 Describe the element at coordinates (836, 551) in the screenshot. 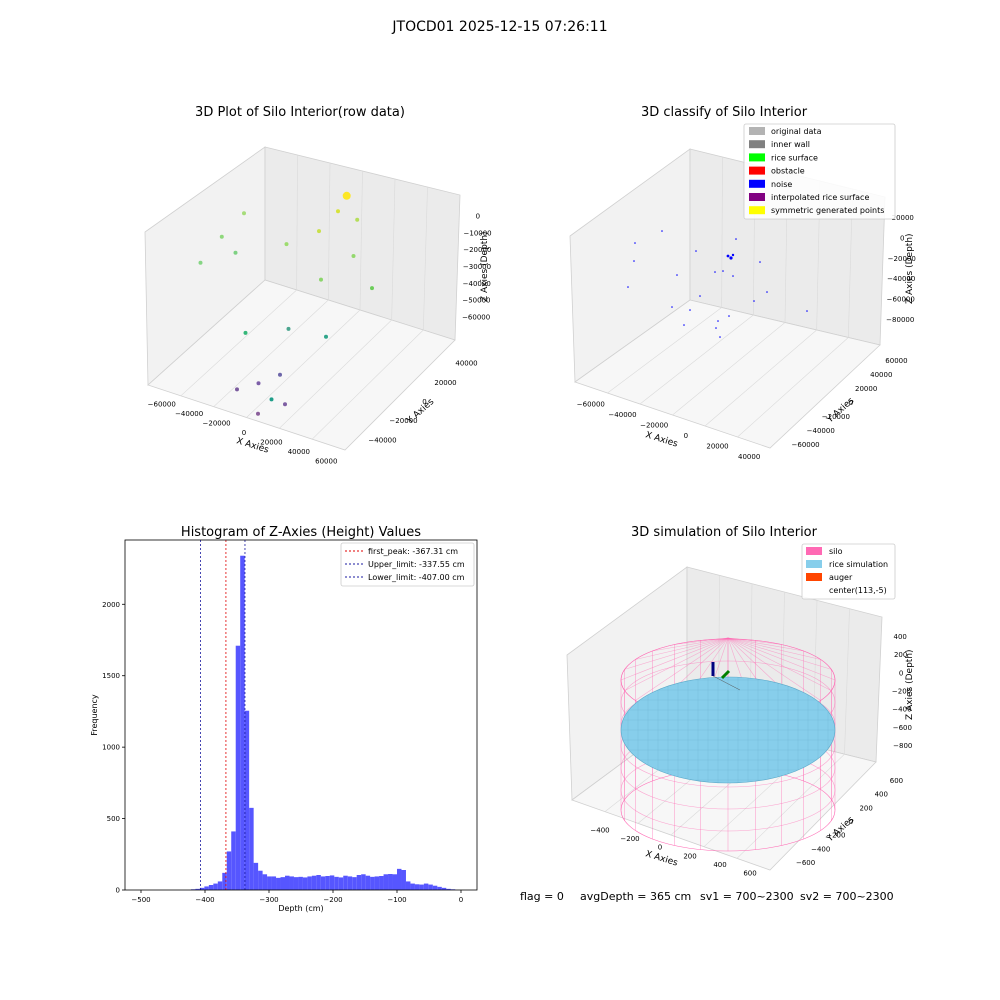

I see `simulation-legend-label: silo` at that location.